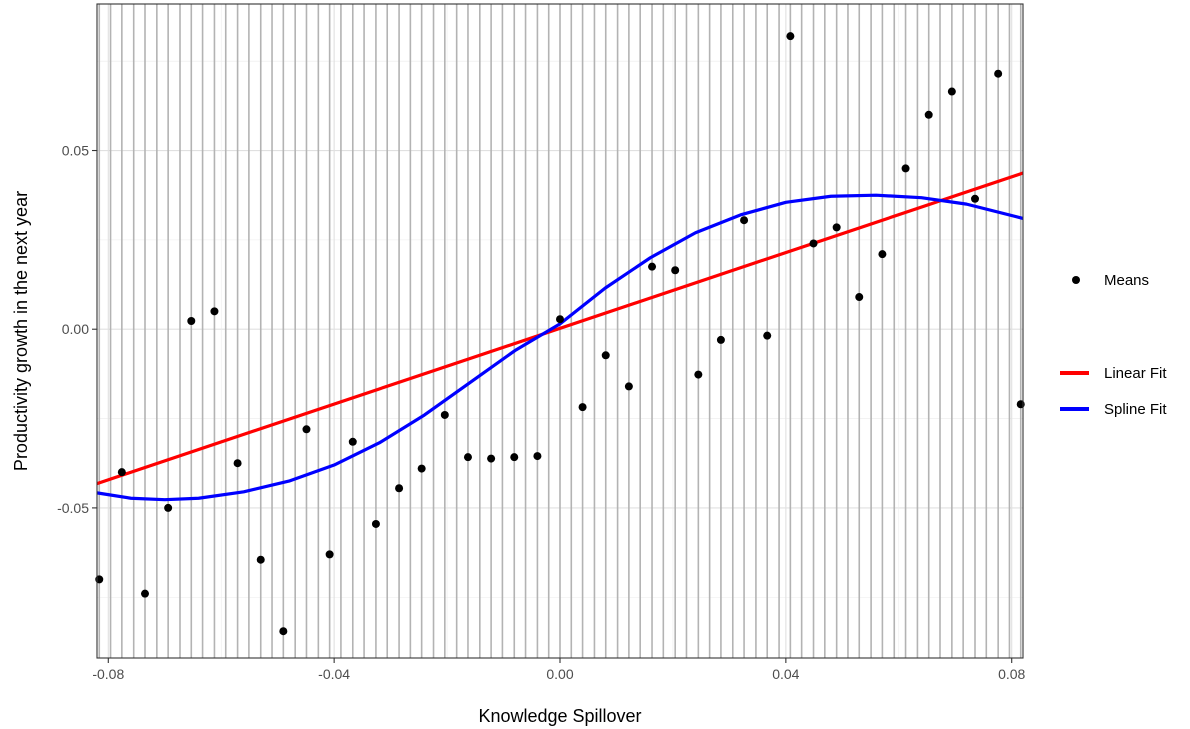 The height and width of the screenshot is (729, 1190). What do you see at coordinates (1135, 409) in the screenshot?
I see `legend-spline-label: Spline Fit` at bounding box center [1135, 409].